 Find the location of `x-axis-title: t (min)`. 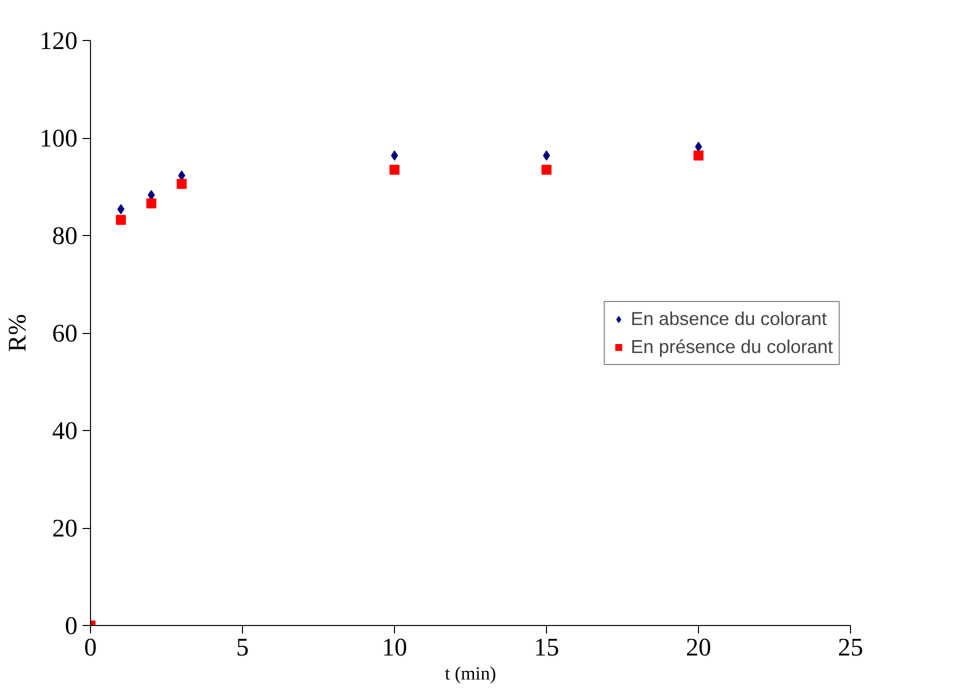

x-axis-title: t (min) is located at coordinates (470, 674).